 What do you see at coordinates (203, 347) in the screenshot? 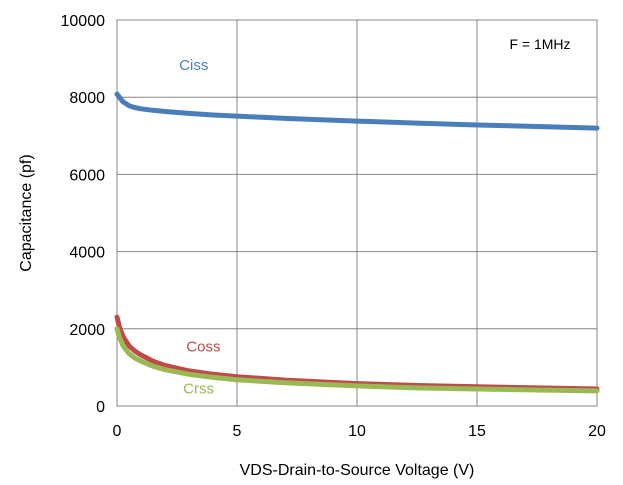
I see `series-label-coss: Coss` at bounding box center [203, 347].